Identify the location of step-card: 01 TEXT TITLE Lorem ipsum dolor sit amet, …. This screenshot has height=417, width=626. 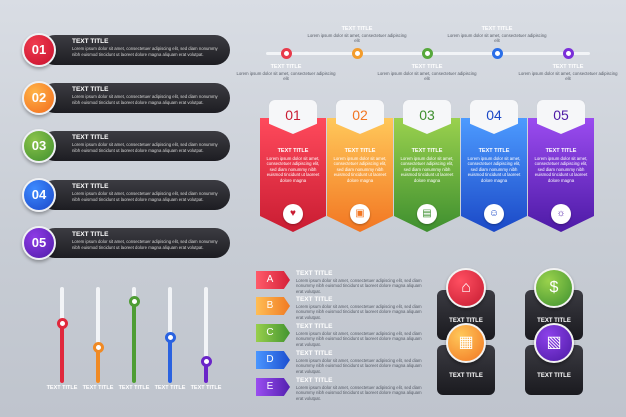
(293, 166).